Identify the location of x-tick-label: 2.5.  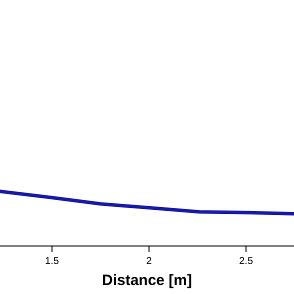
(246, 261).